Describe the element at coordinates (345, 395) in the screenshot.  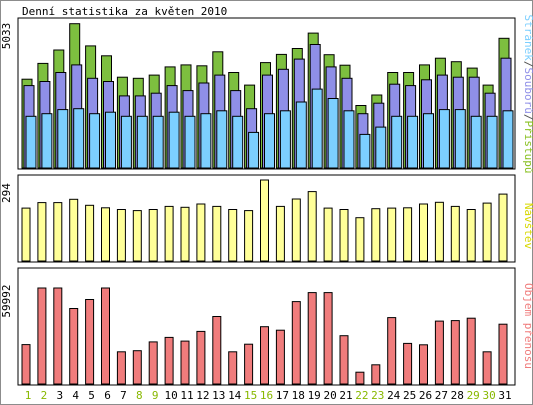
I see `x-tick-label-21: 21` at that location.